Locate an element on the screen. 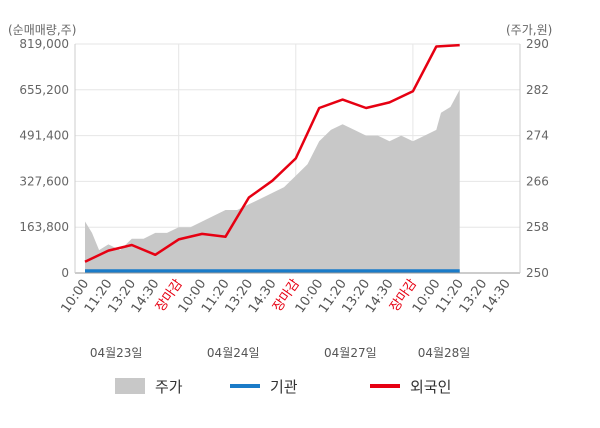  y-right-tick-label: 266 is located at coordinates (537, 181).